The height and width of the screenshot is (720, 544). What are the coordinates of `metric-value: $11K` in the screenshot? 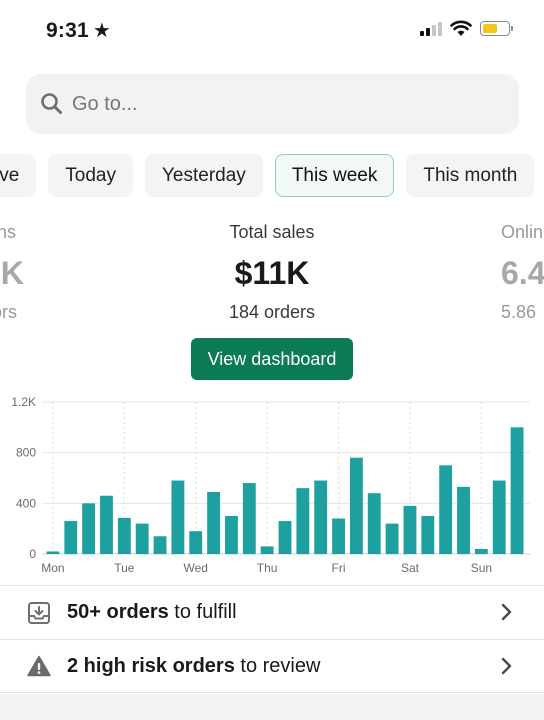 It's located at (272, 273).